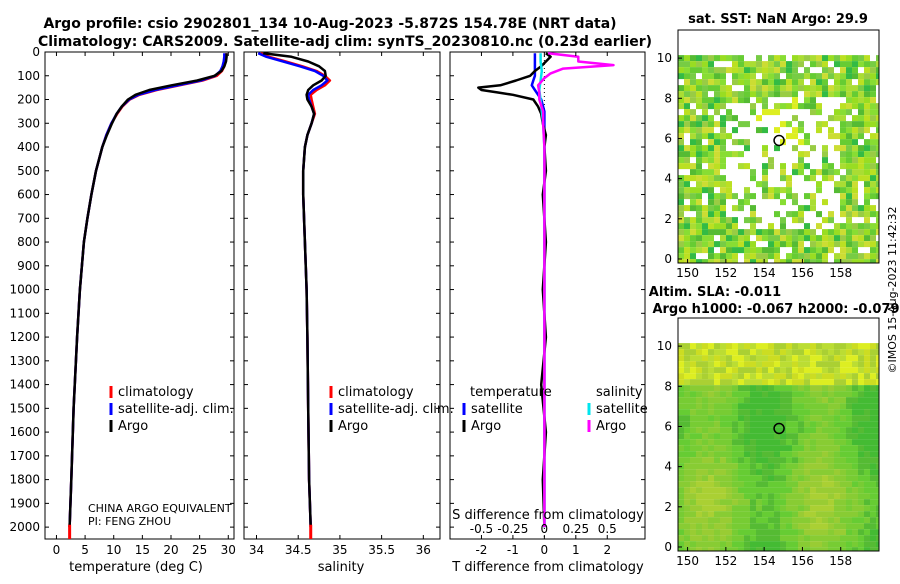 The width and height of the screenshot is (900, 584). What do you see at coordinates (481, 550) in the screenshot?
I see `x-tick-label: -2` at bounding box center [481, 550].